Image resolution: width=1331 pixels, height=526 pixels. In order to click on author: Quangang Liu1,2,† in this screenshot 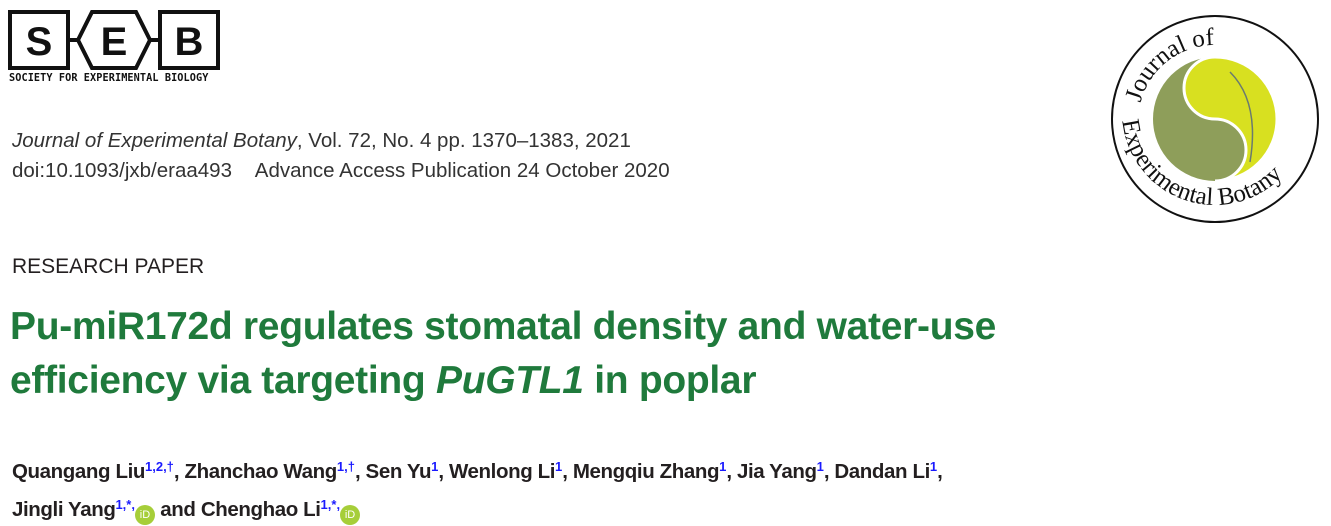, I will do `click(93, 471)`.